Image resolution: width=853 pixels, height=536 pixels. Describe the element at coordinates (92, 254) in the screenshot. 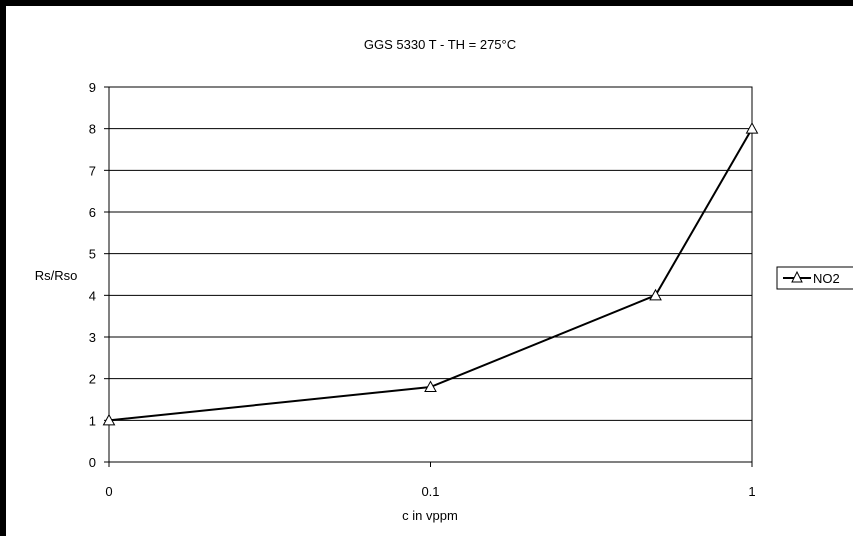

I see `y-tick-label-5: 5` at that location.